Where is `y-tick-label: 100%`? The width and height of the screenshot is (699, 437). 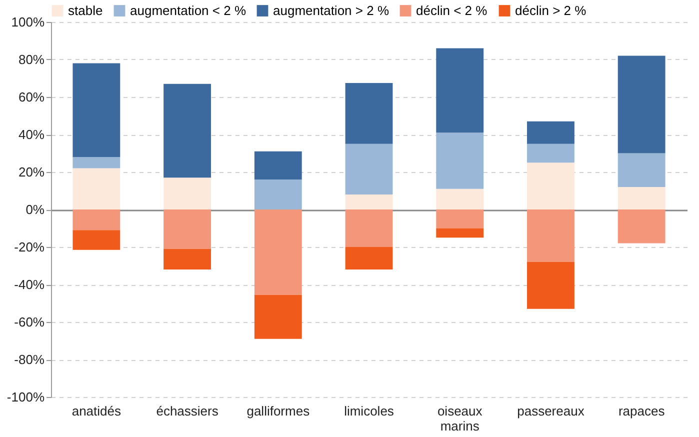 y-tick-label: 100% is located at coordinates (28, 22).